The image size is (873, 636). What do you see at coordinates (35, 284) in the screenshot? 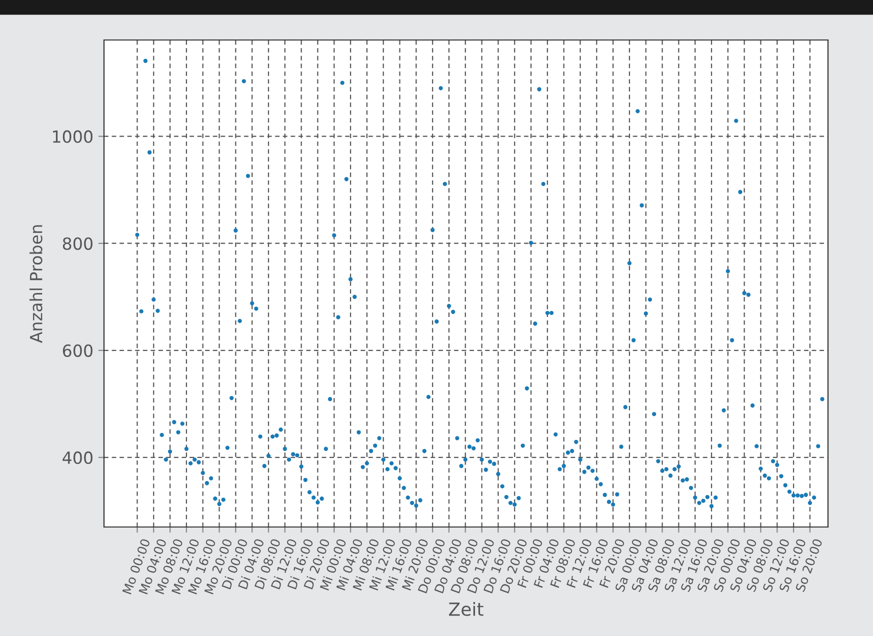
I see `y-axis-title: Anzahl Proben` at bounding box center [35, 284].